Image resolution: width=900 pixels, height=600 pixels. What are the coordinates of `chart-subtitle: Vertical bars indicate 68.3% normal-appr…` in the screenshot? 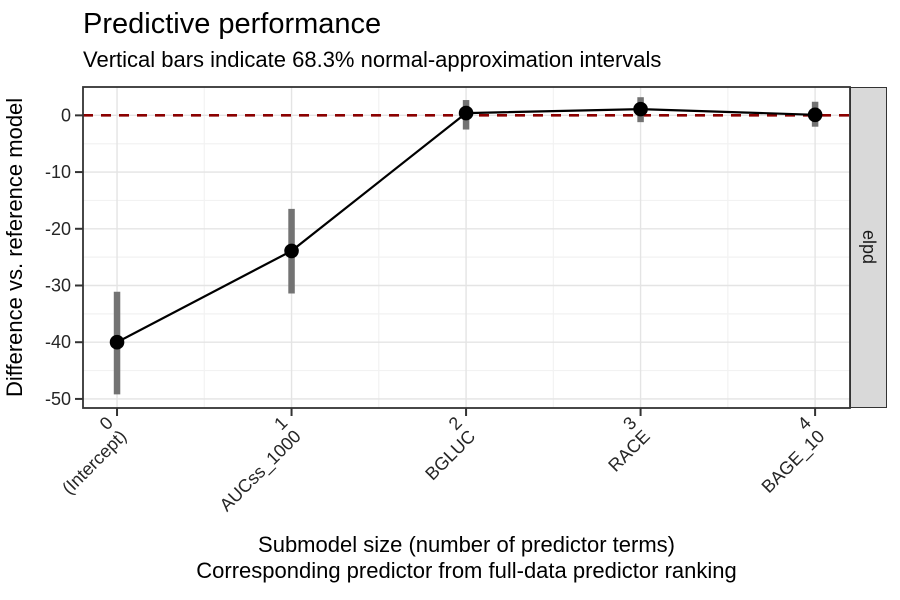 It's located at (372, 59).